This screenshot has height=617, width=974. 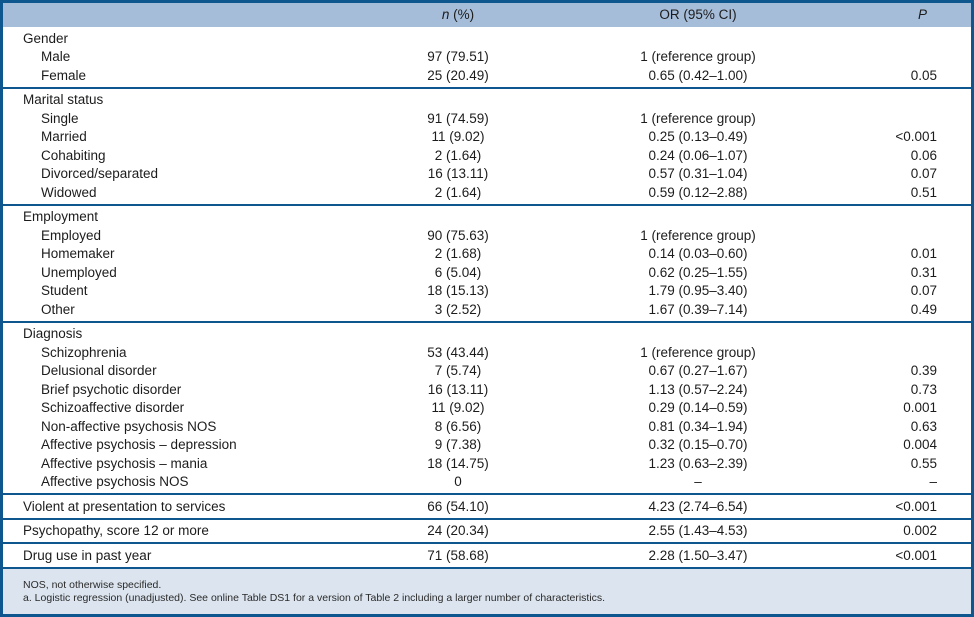 I want to click on table-row: Employed 90 (75.63) 1 (reference group), so click(x=487, y=235).